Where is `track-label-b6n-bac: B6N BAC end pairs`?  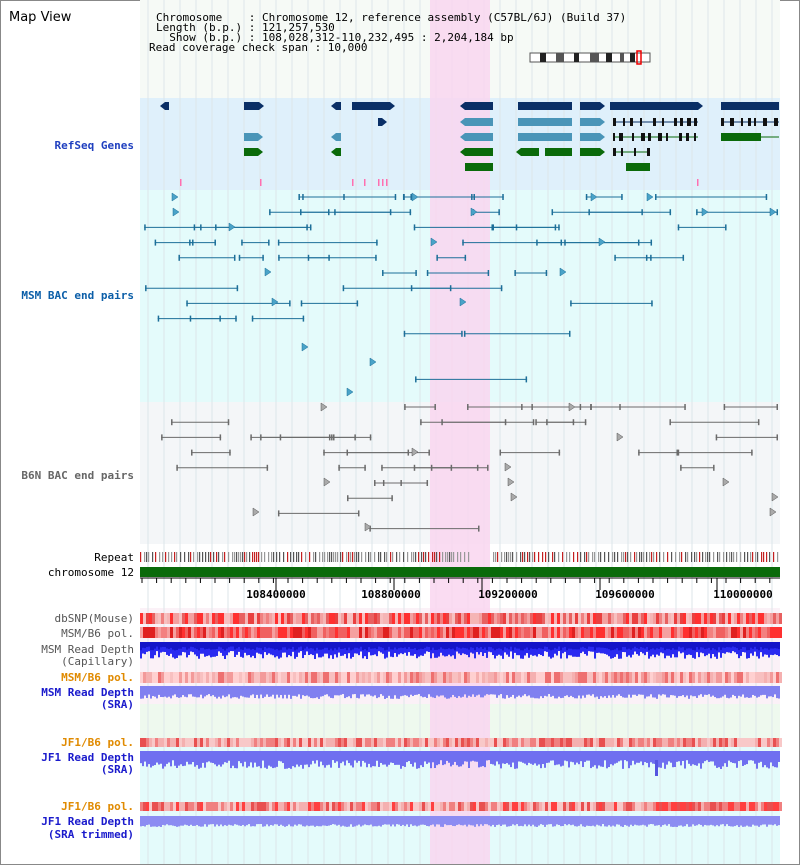
track-label-b6n-bac: B6N BAC end pairs is located at coordinates (77, 475).